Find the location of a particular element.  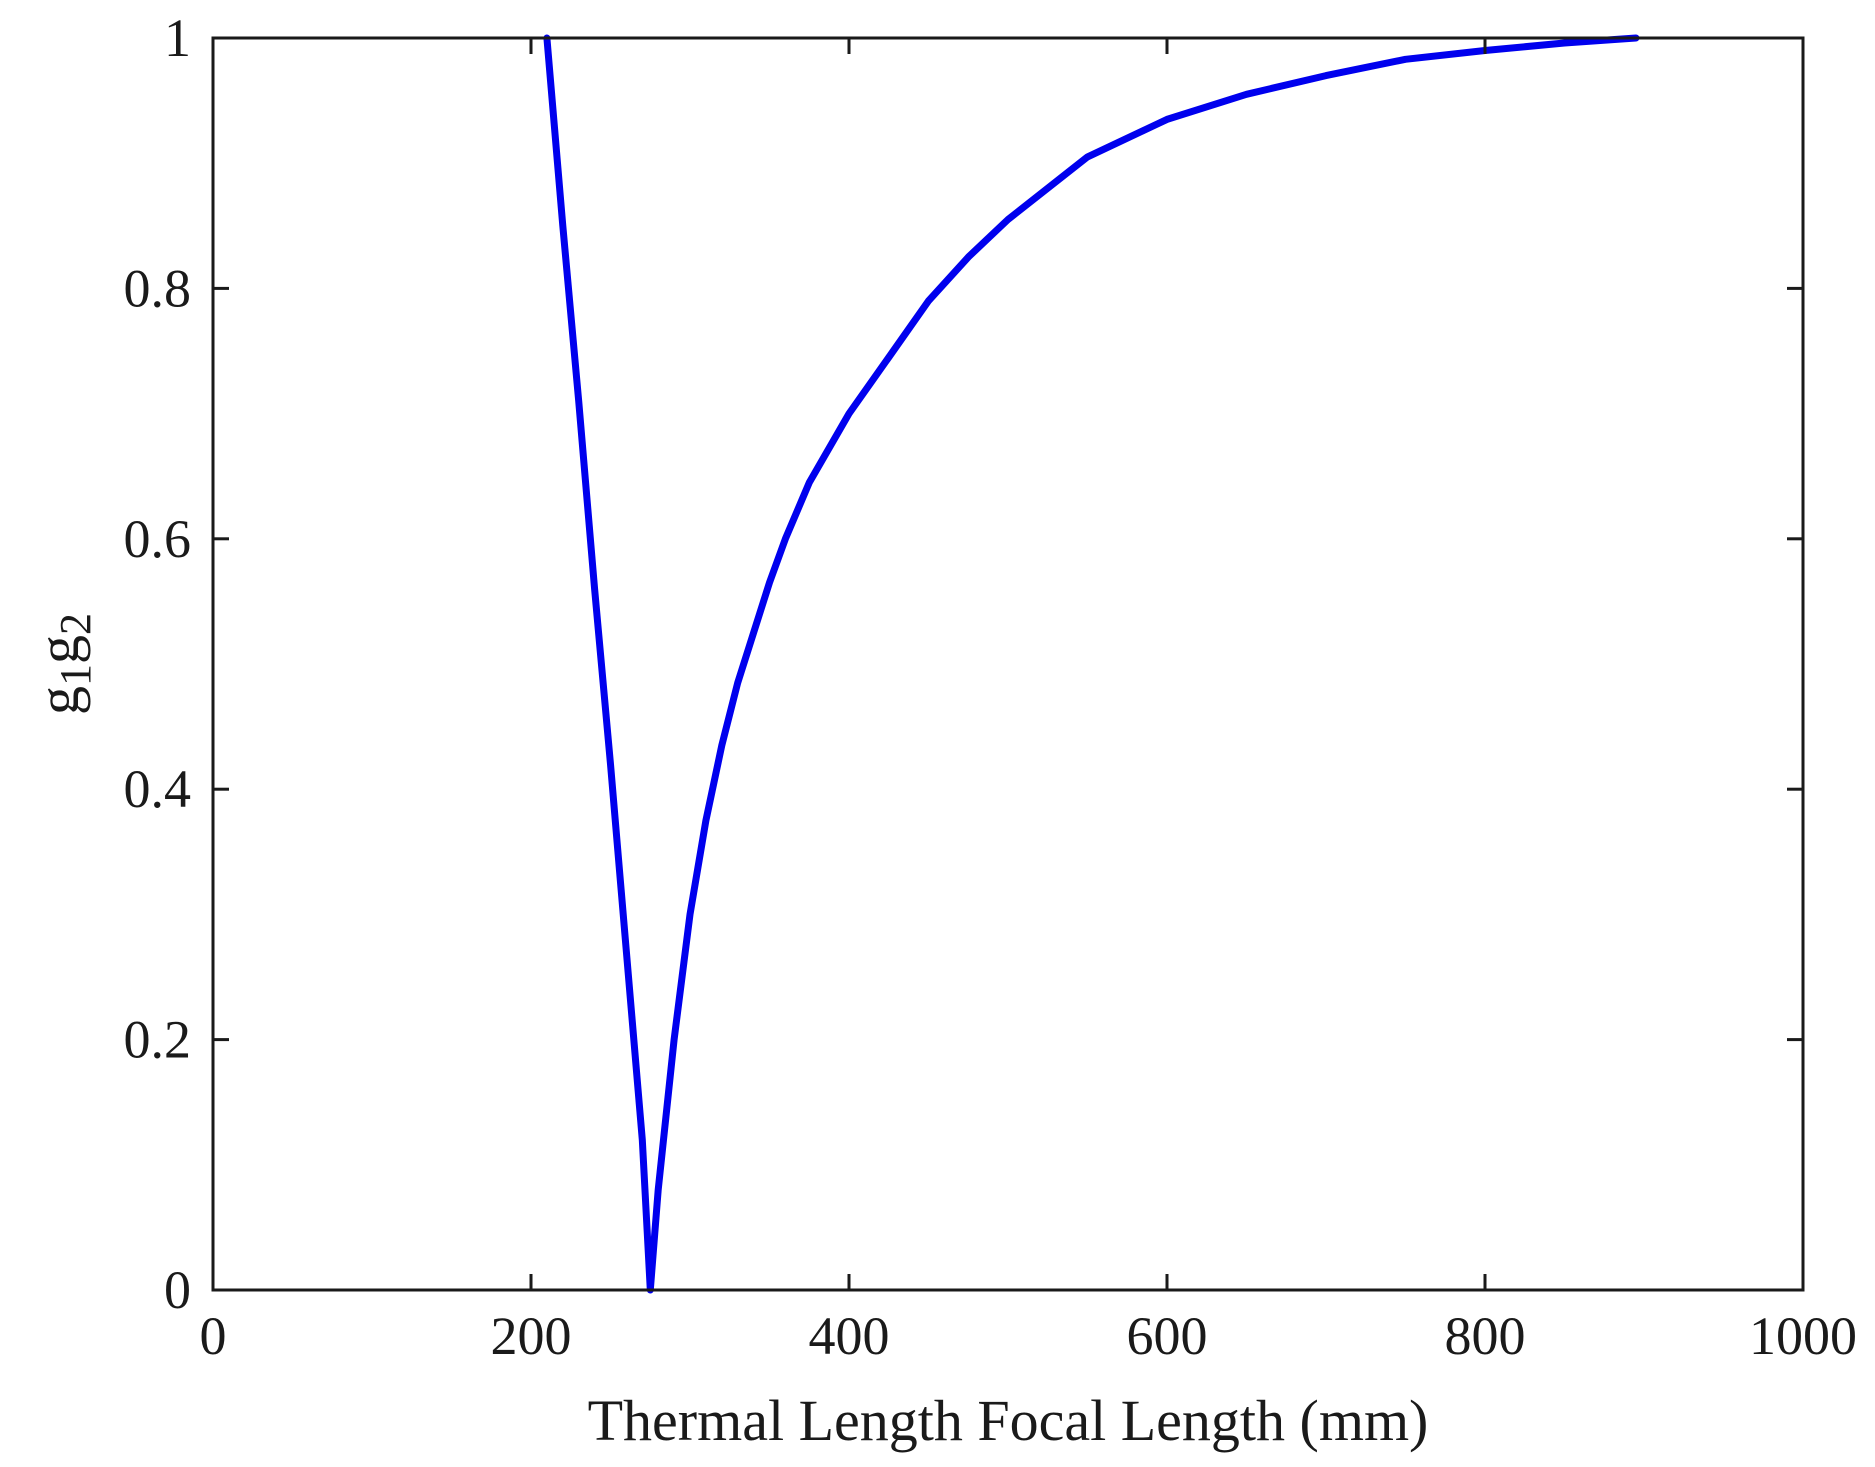

x-tick-label: 400 is located at coordinates (849, 1336).